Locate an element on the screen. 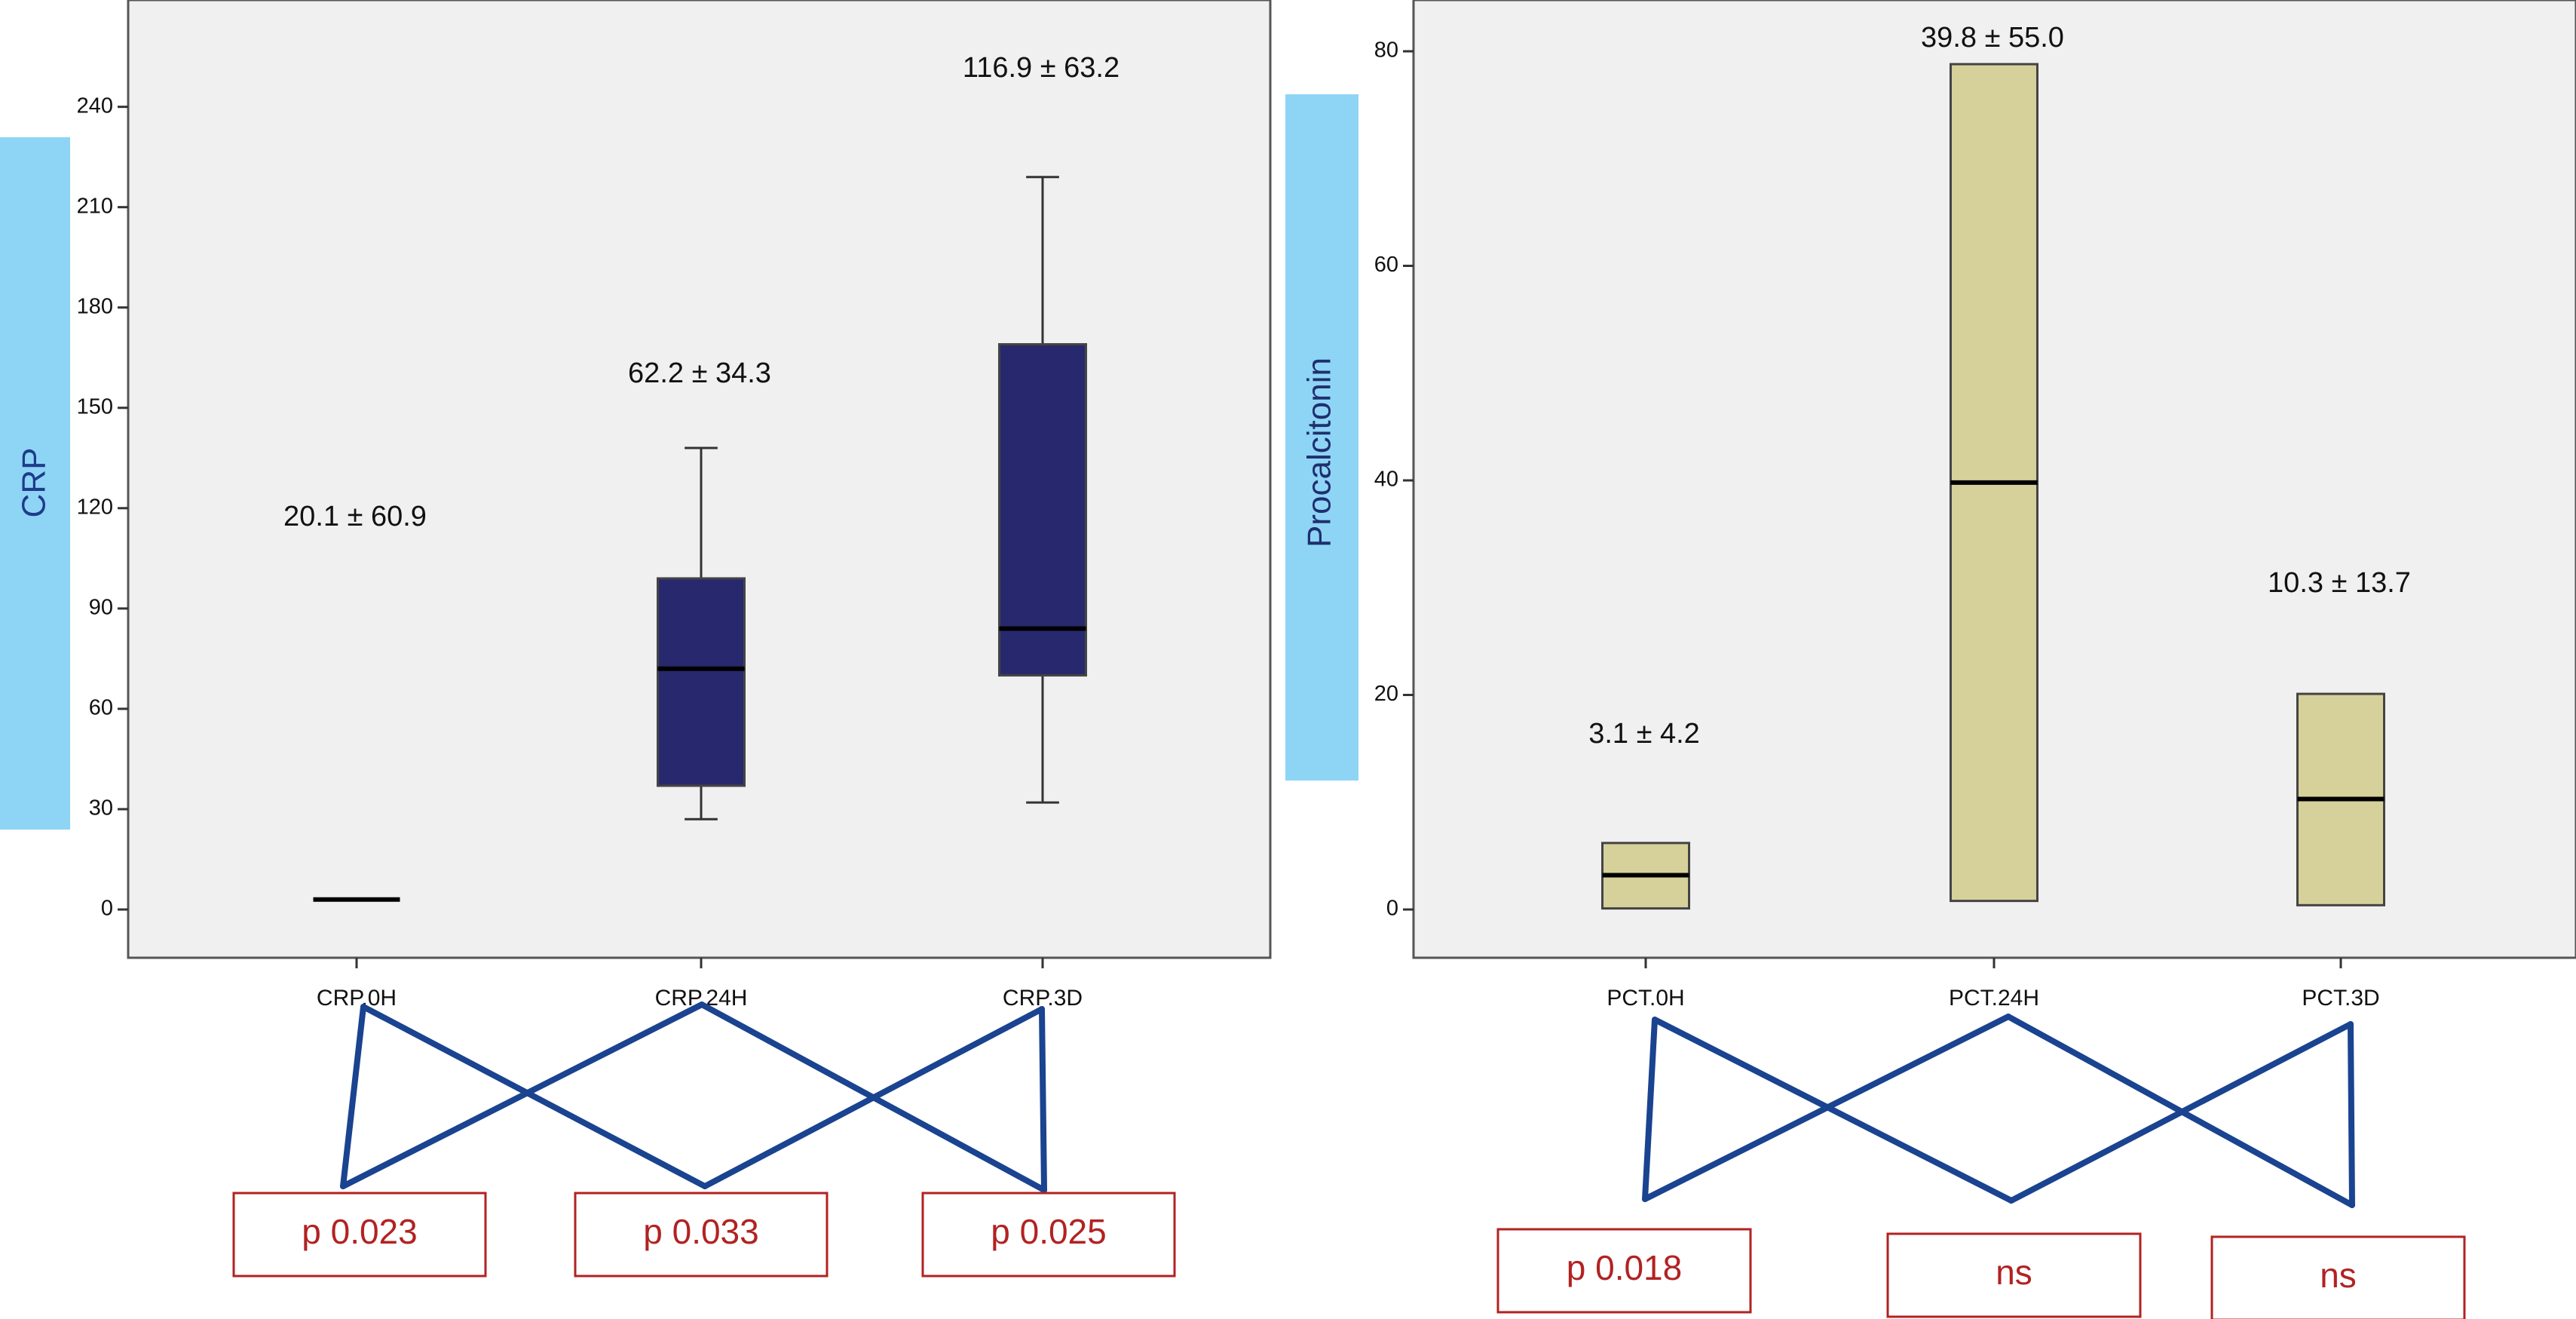  box-PCT.3D is located at coordinates (2340, 799).